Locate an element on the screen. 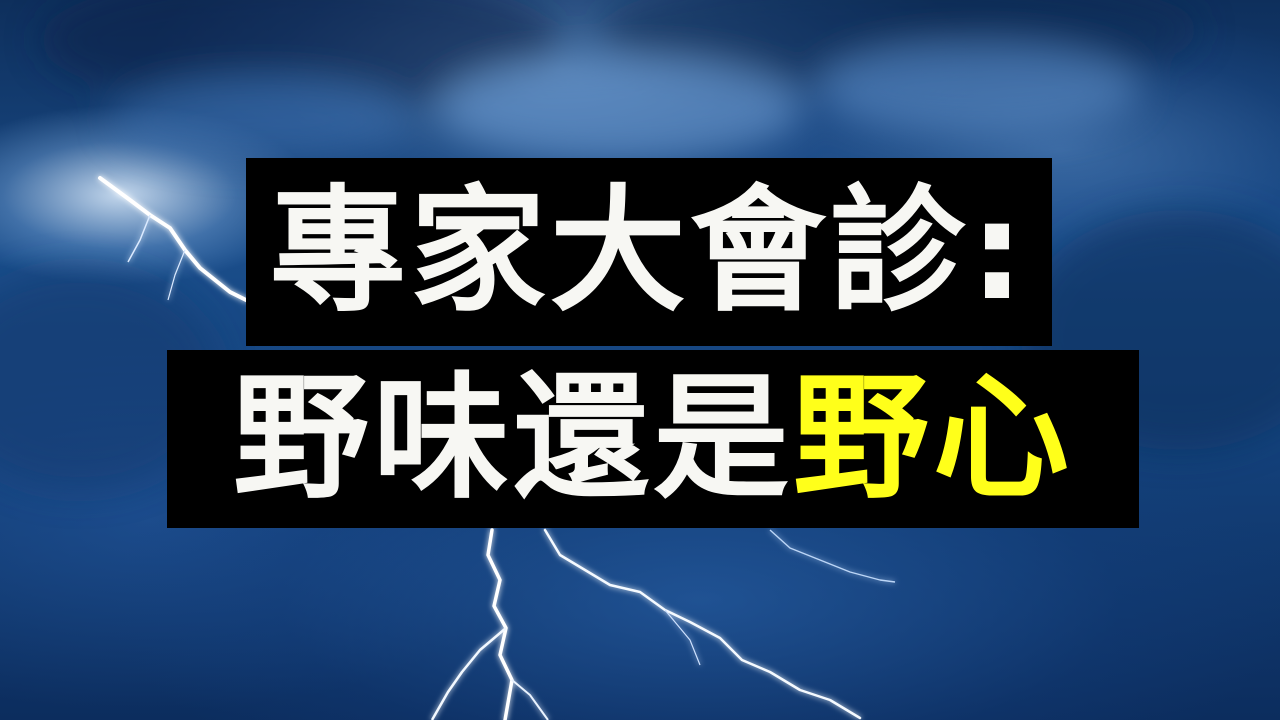  title-line-1-text: 專家大會診: is located at coordinates (649, 252).